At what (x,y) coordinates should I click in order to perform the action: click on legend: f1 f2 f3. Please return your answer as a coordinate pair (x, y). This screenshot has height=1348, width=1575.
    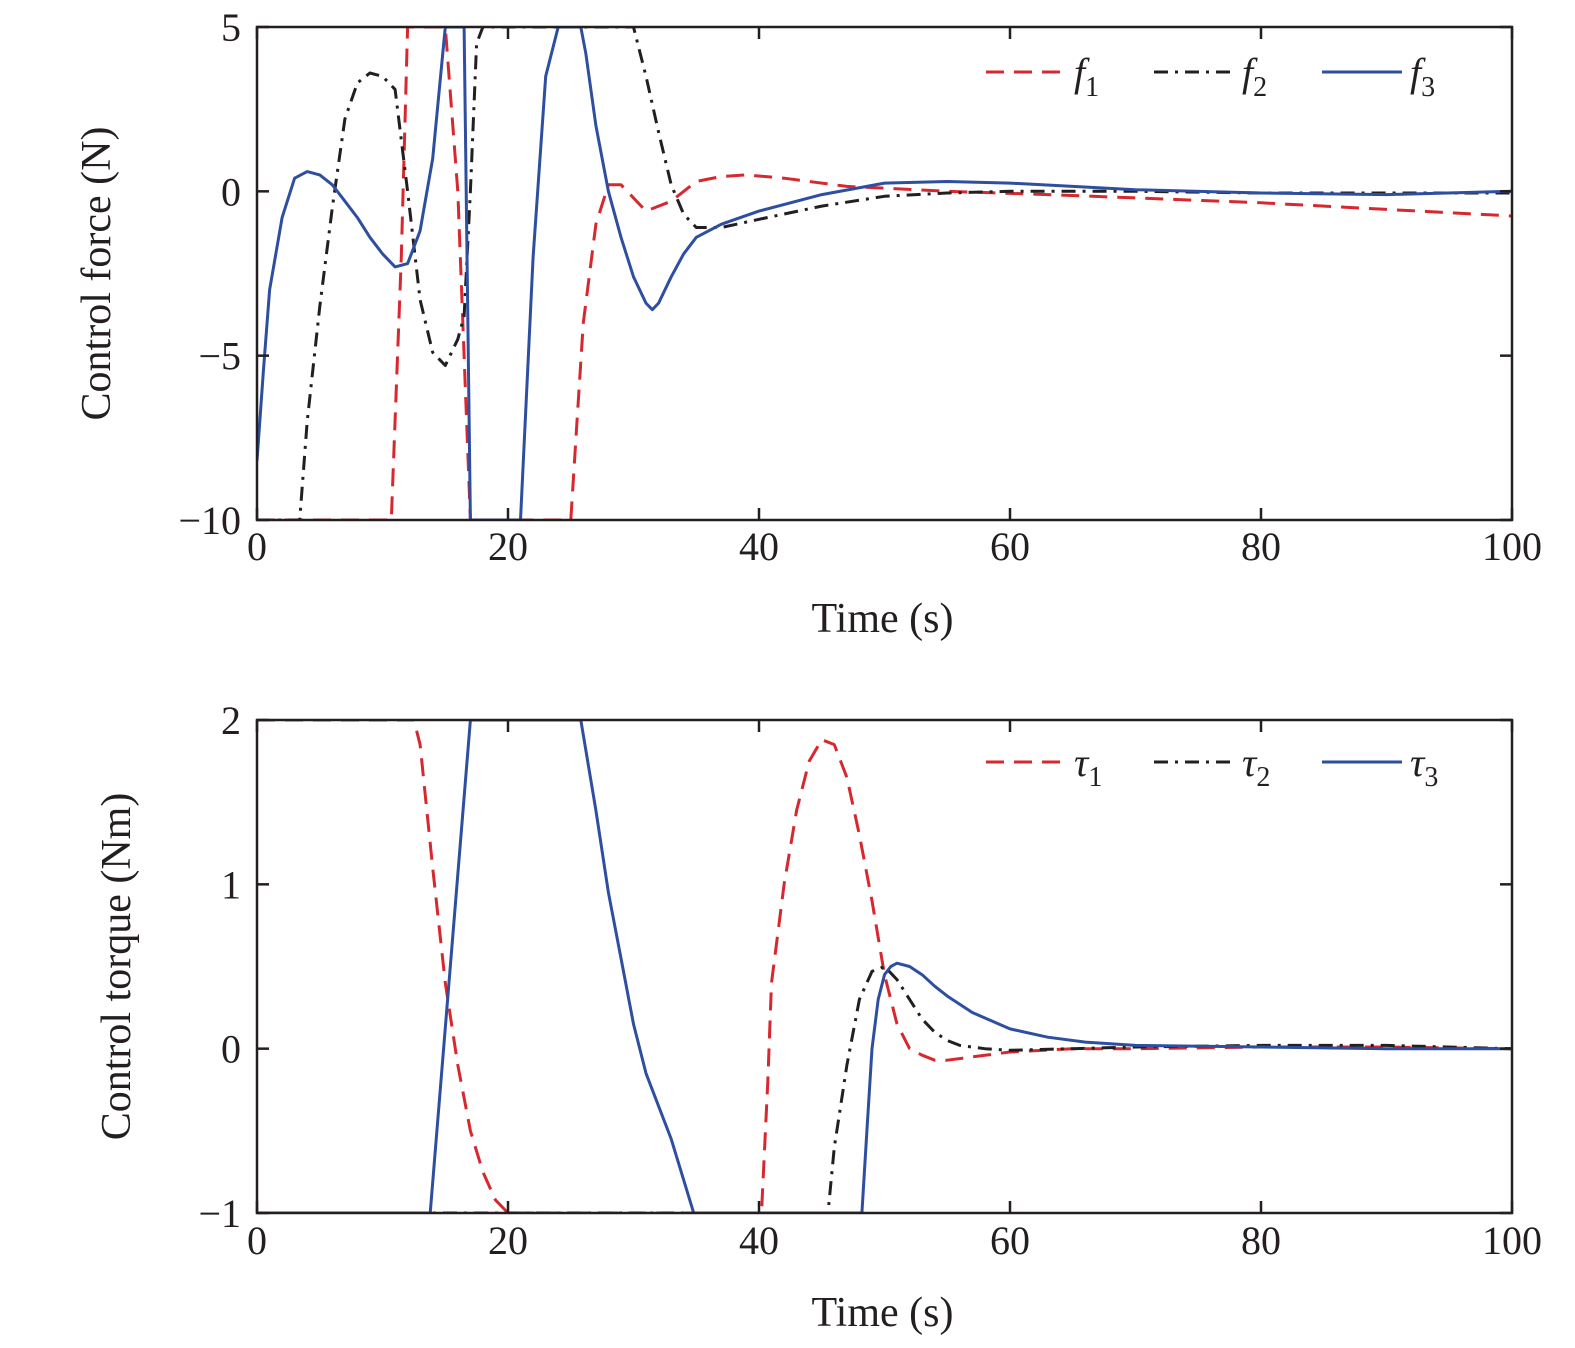
    Looking at the image, I should click on (1210, 76).